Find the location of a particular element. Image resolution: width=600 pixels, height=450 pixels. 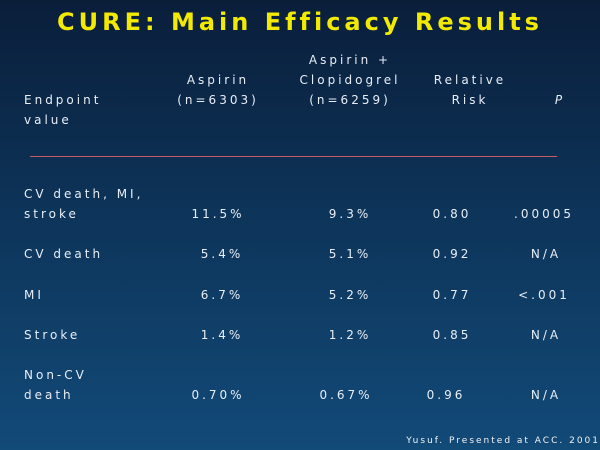

endpoint-label: CV death is located at coordinates (64, 254).